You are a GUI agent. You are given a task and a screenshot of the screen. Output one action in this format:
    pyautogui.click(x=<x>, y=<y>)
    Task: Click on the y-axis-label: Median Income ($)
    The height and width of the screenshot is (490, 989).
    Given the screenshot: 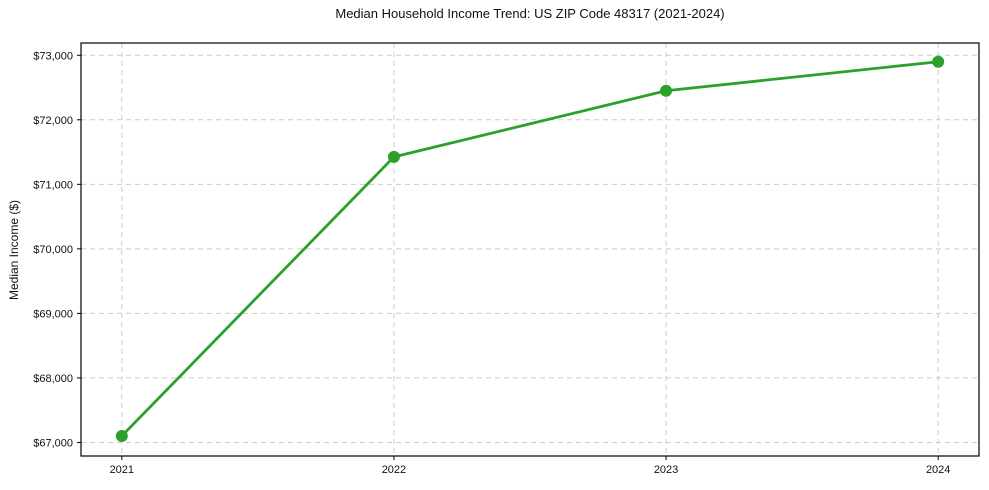 What is the action you would take?
    pyautogui.click(x=14, y=250)
    